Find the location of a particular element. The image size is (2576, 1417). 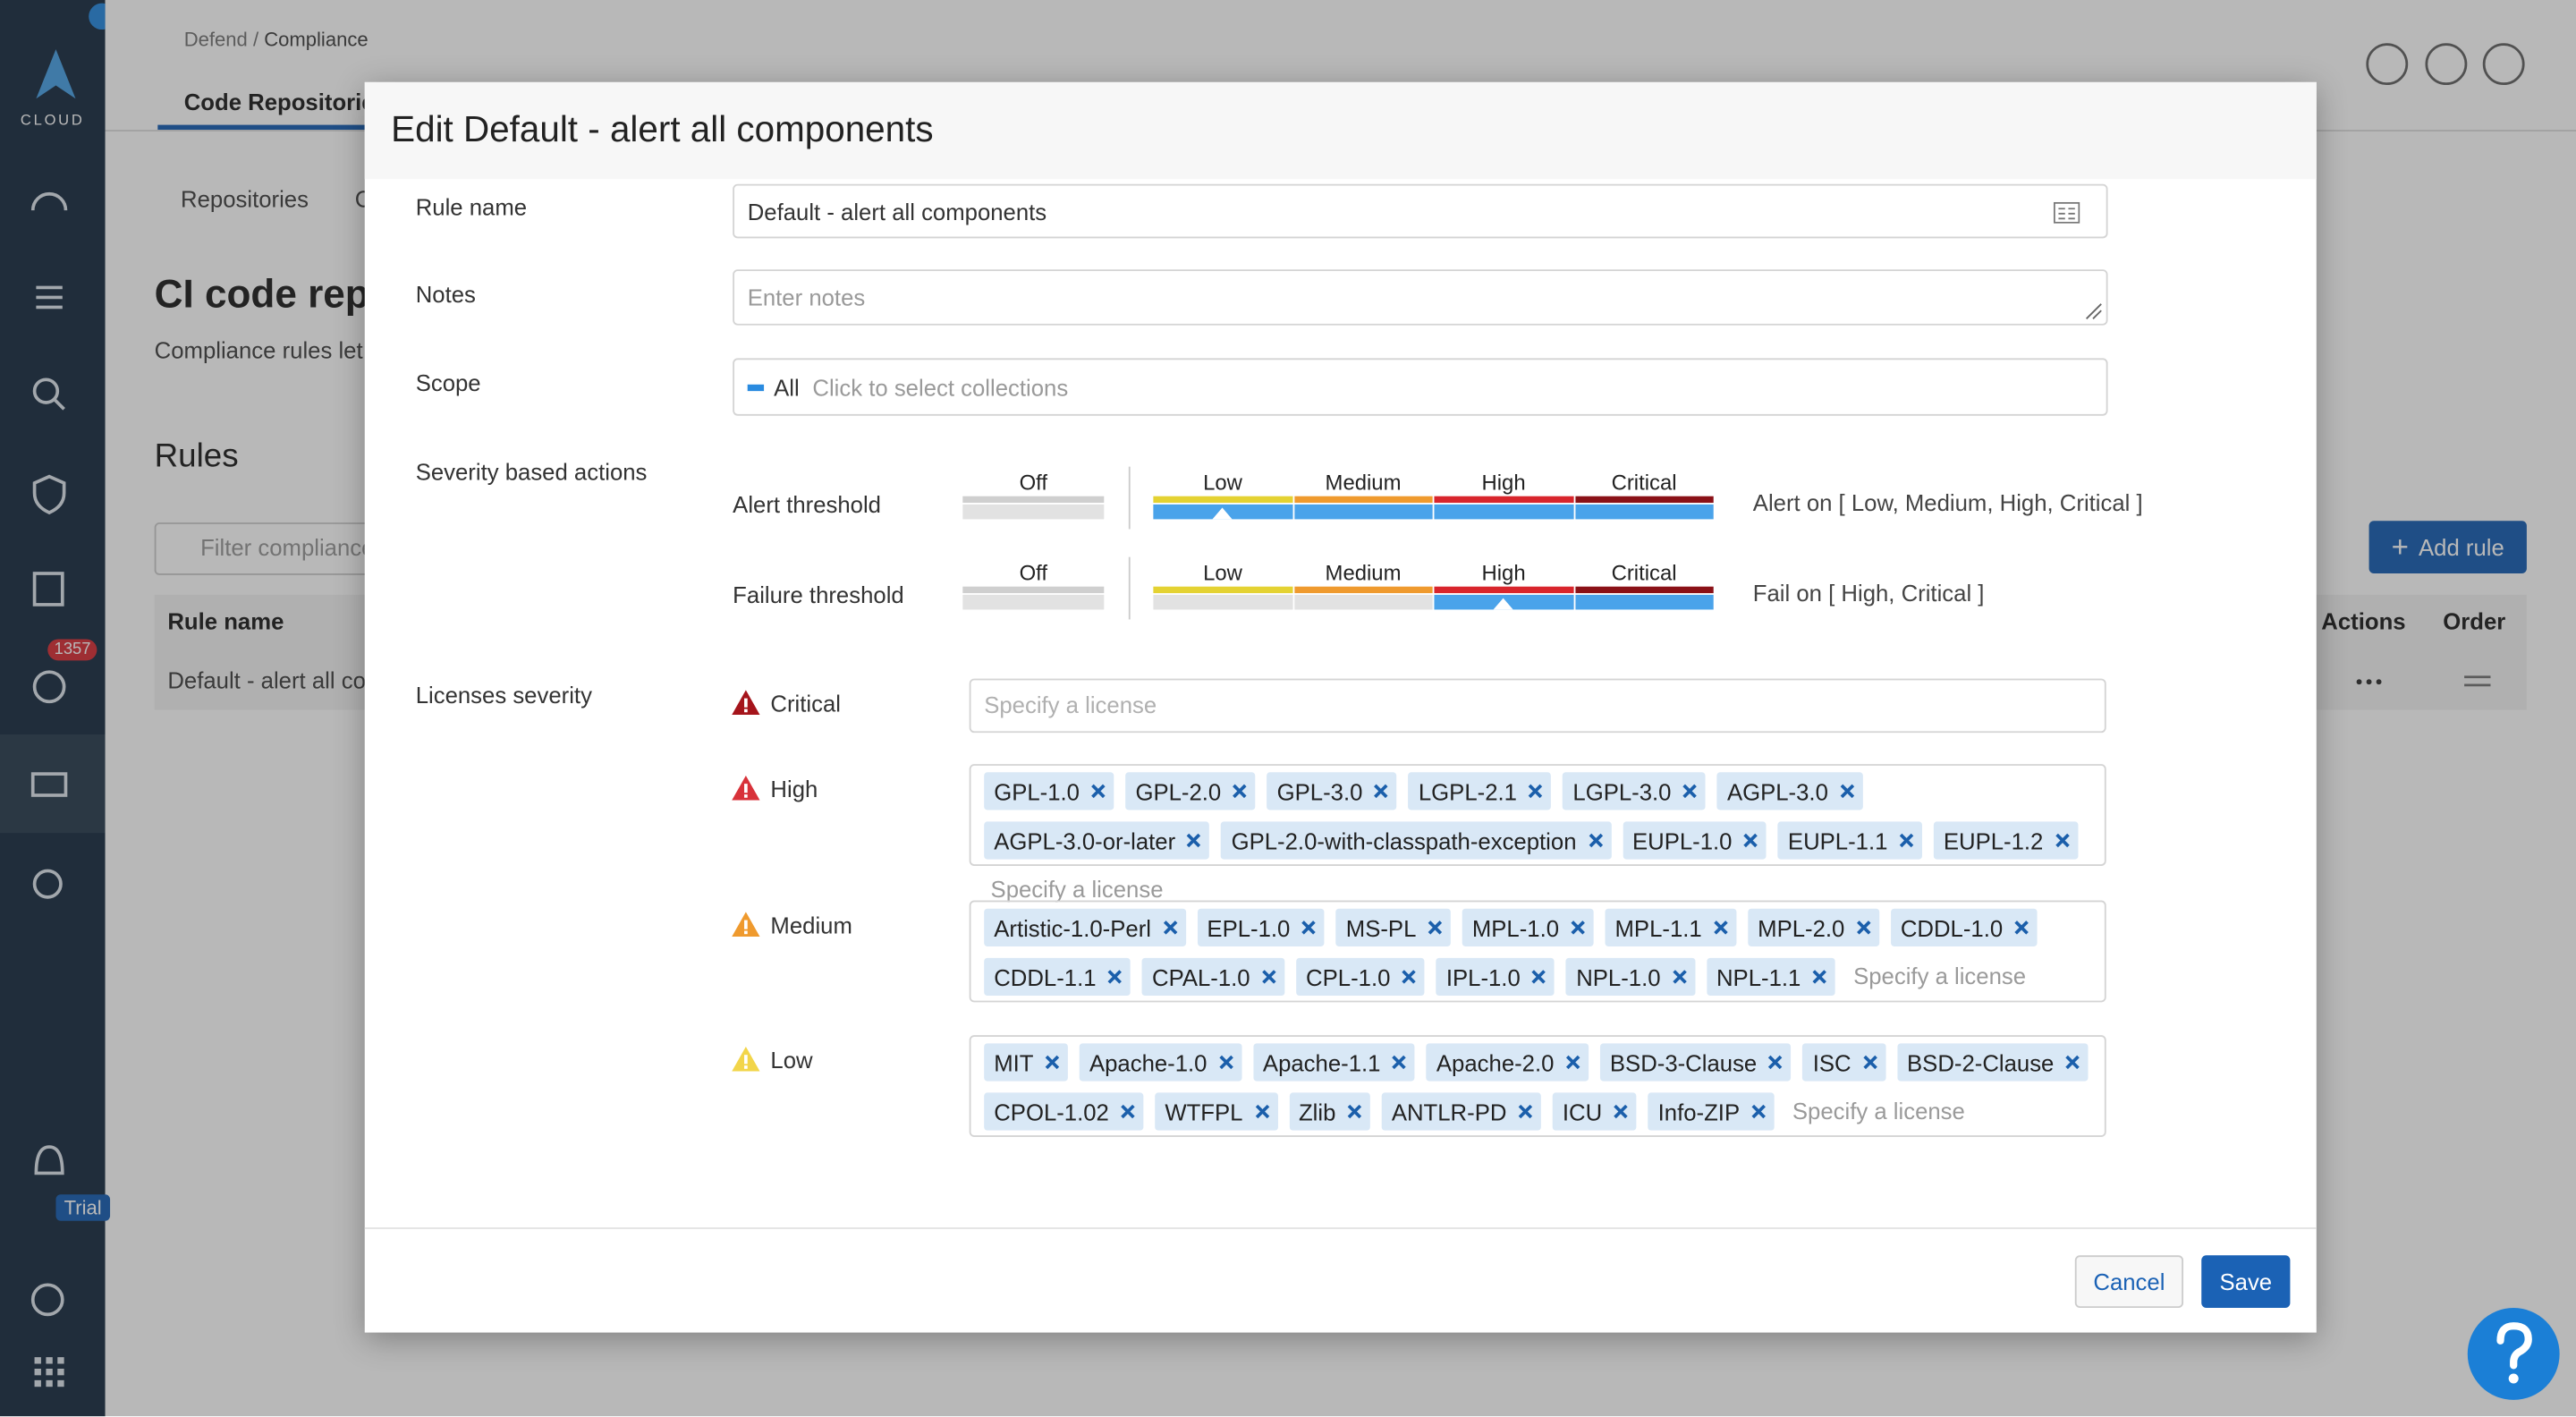

license-tag: EPL-1.0 is located at coordinates (1261, 927).